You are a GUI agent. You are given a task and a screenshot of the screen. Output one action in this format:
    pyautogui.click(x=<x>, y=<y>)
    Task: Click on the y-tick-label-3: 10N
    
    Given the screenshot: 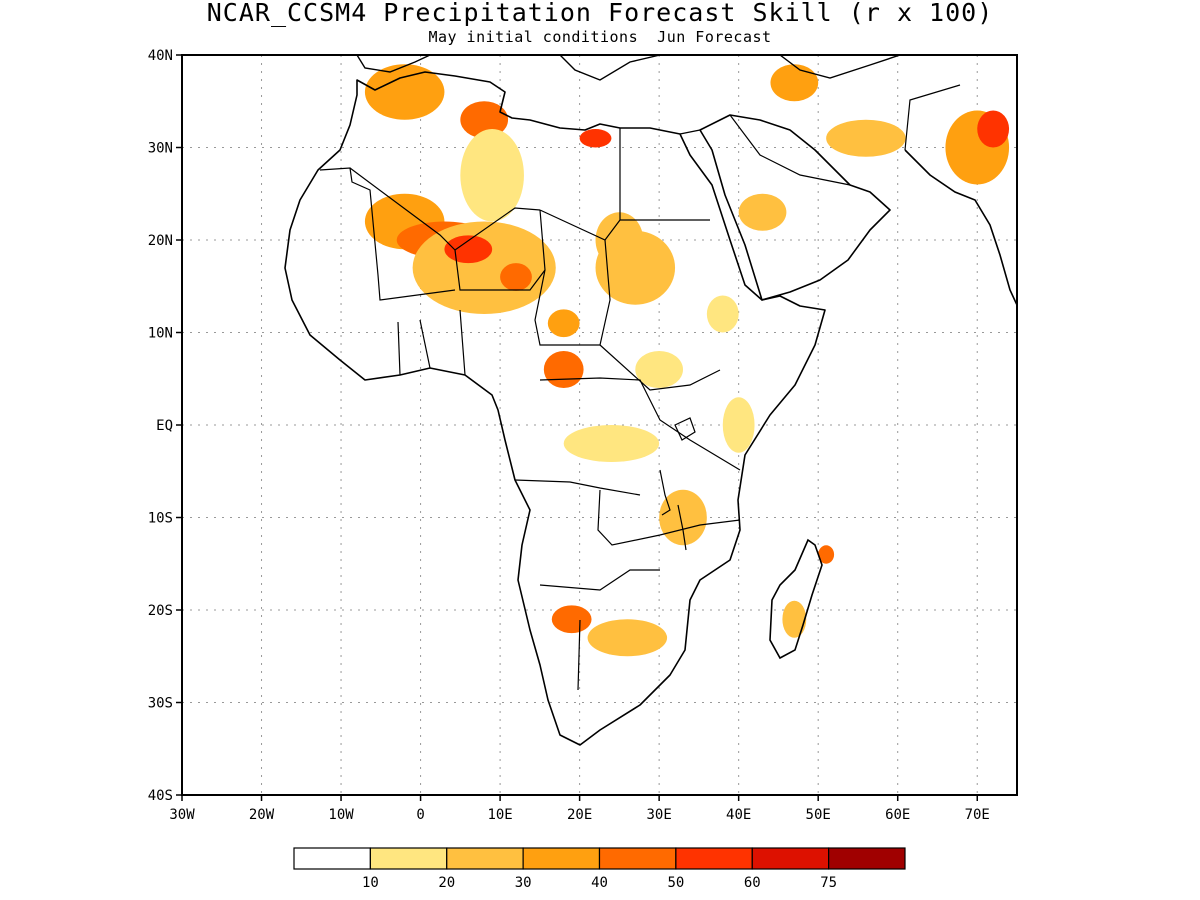 What is the action you would take?
    pyautogui.click(x=160, y=334)
    